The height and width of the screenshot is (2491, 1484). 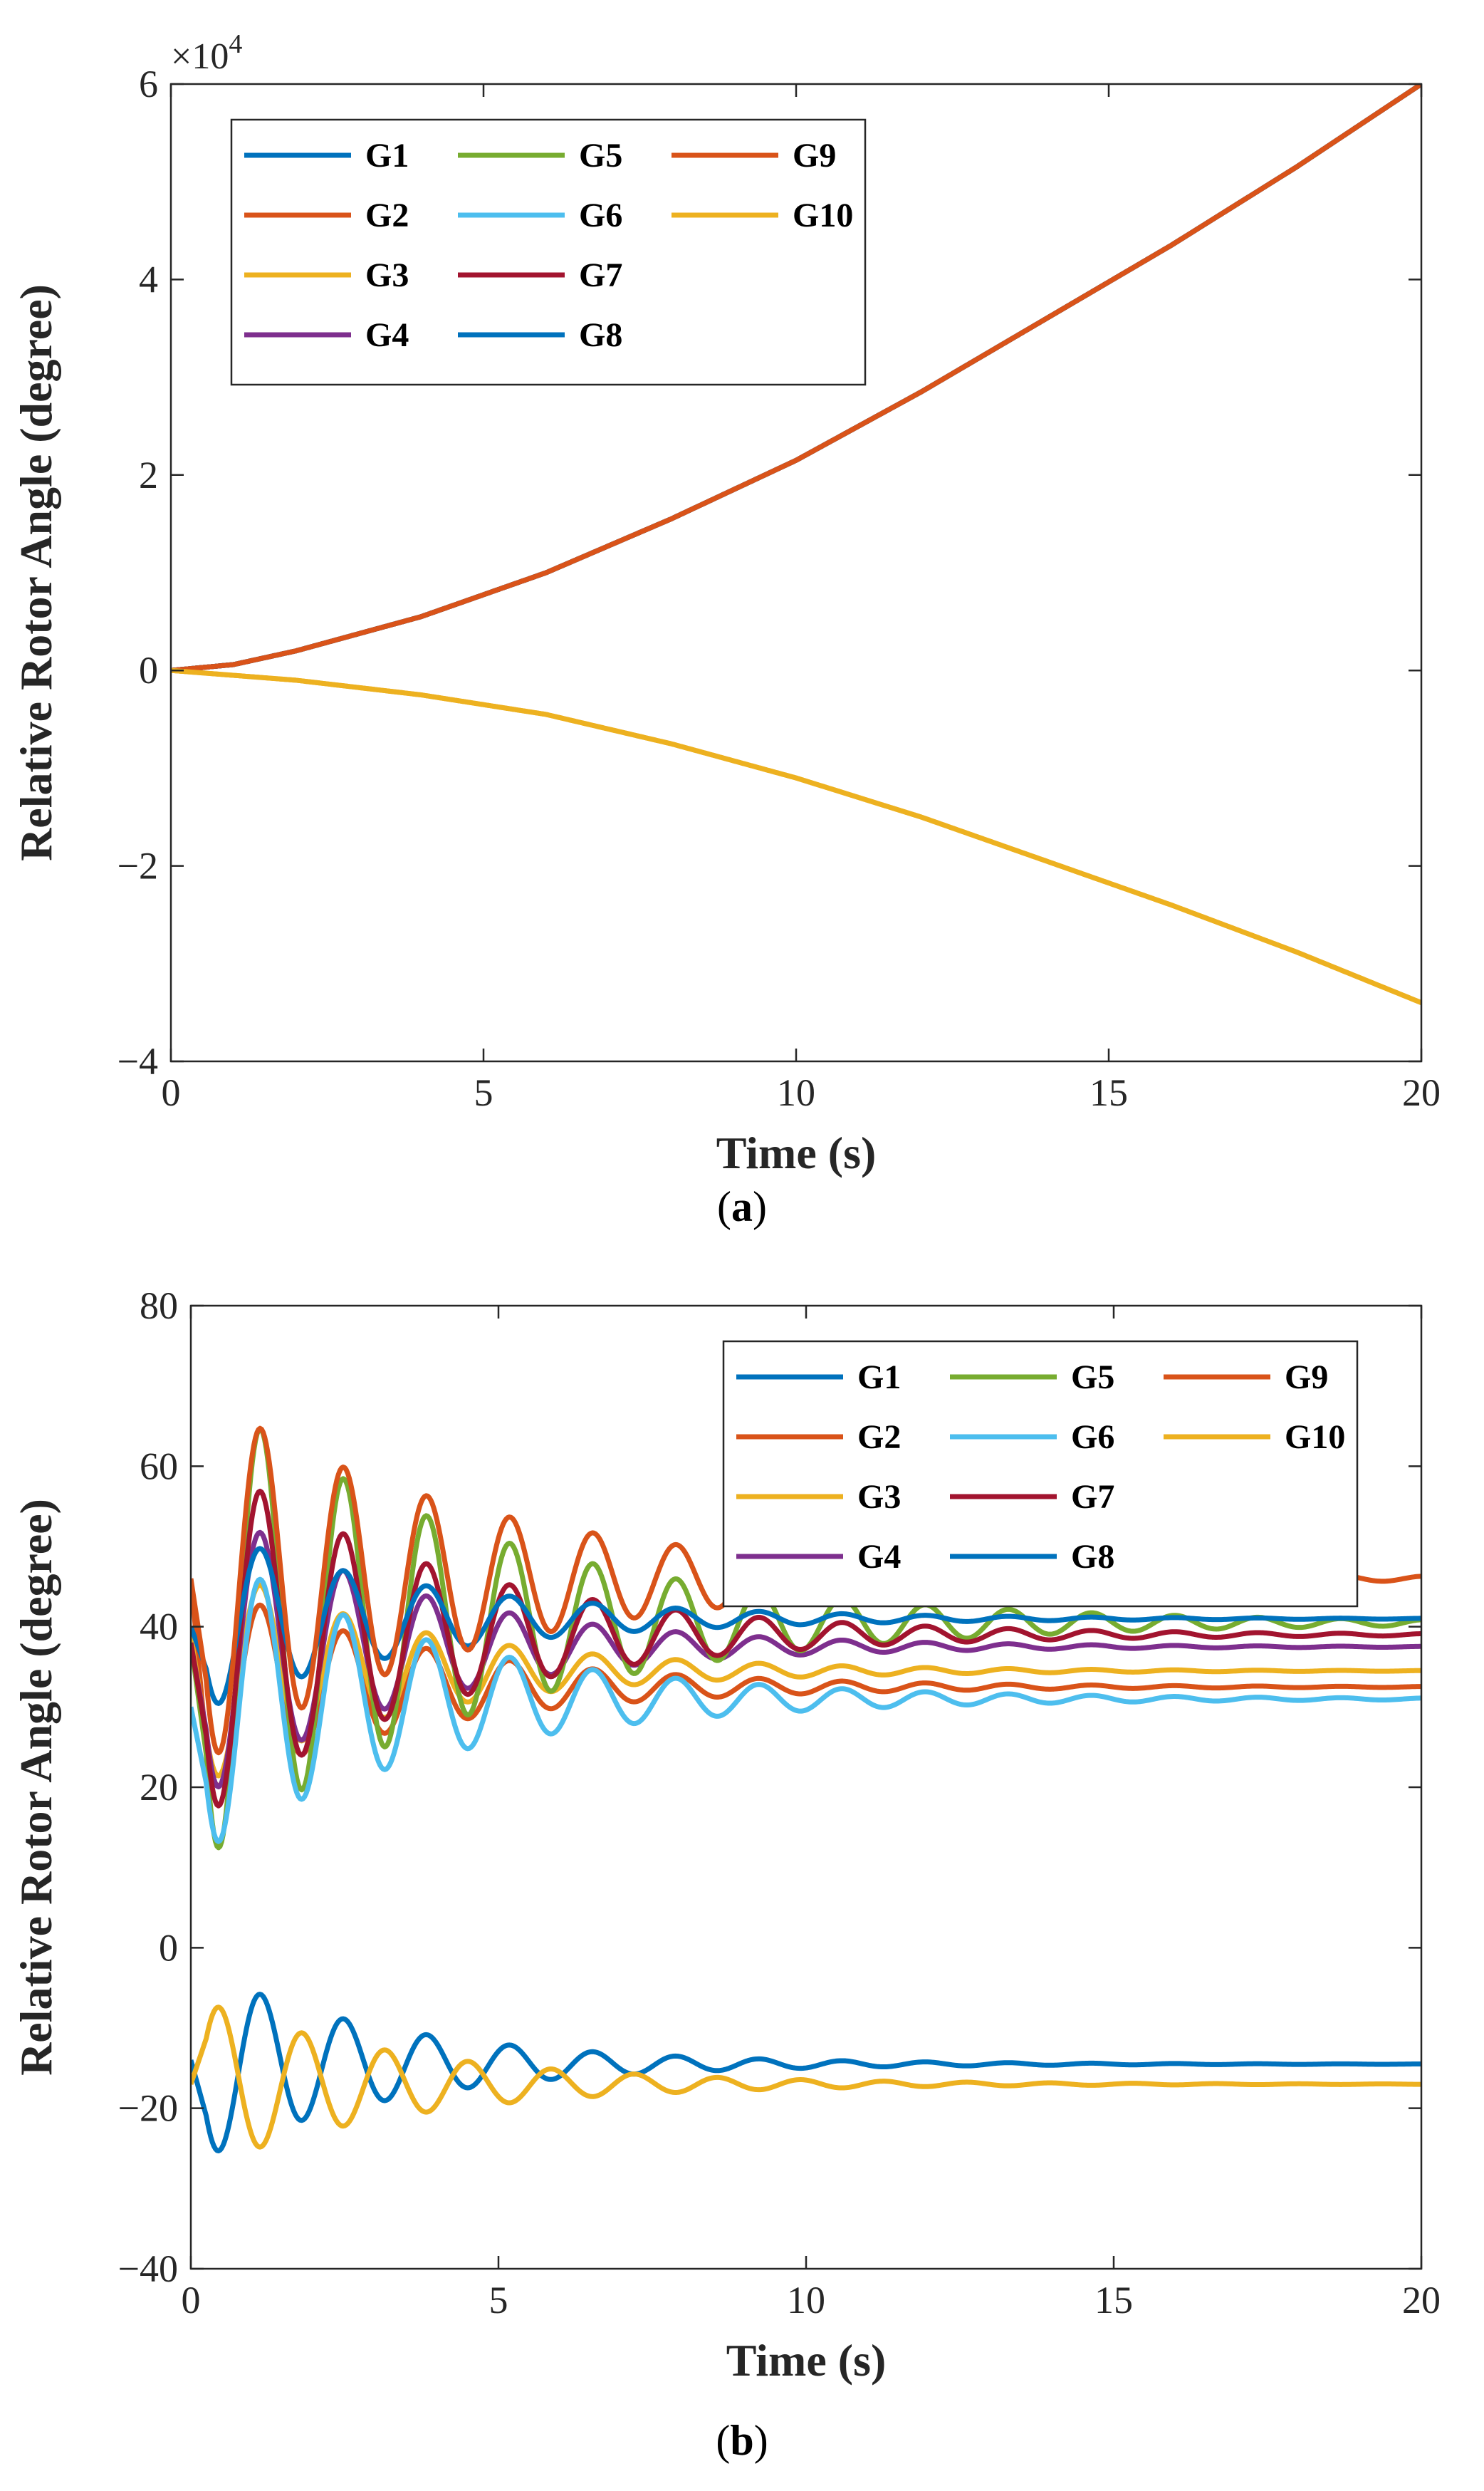 What do you see at coordinates (159, 1627) in the screenshot?
I see `y-tick-label: 40` at bounding box center [159, 1627].